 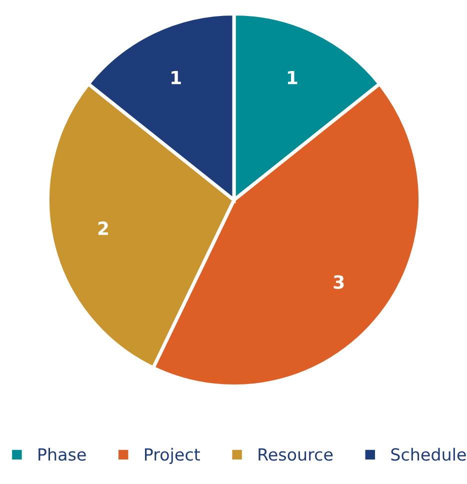 What do you see at coordinates (339, 282) in the screenshot?
I see `data-label: 3` at bounding box center [339, 282].